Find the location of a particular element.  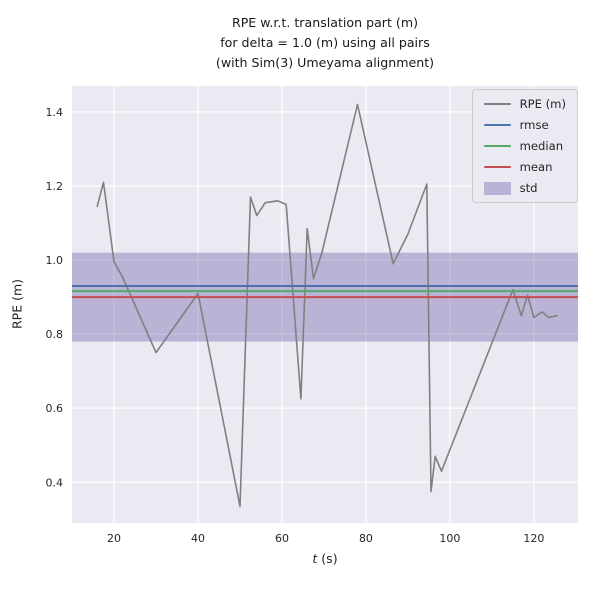

y-tick-label: 0.6 is located at coordinates (55, 408).